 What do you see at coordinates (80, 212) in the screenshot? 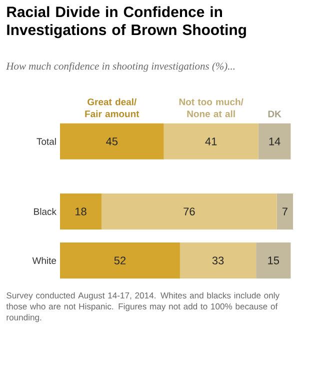
I see `data-label: 18` at bounding box center [80, 212].